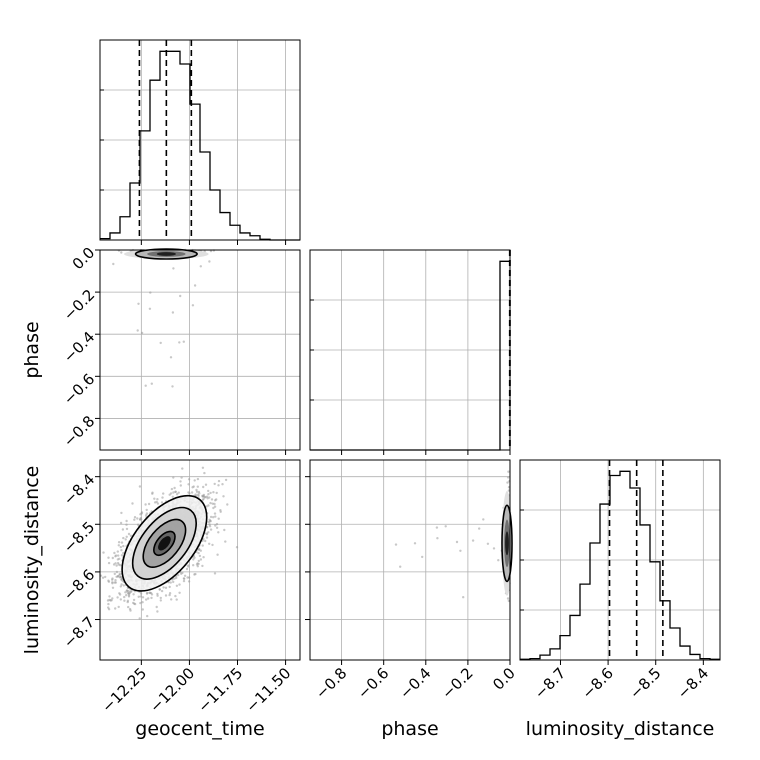 The height and width of the screenshot is (760, 760). What do you see at coordinates (199, 729) in the screenshot?
I see `xlabel-geocent-time: geocent_time` at bounding box center [199, 729].